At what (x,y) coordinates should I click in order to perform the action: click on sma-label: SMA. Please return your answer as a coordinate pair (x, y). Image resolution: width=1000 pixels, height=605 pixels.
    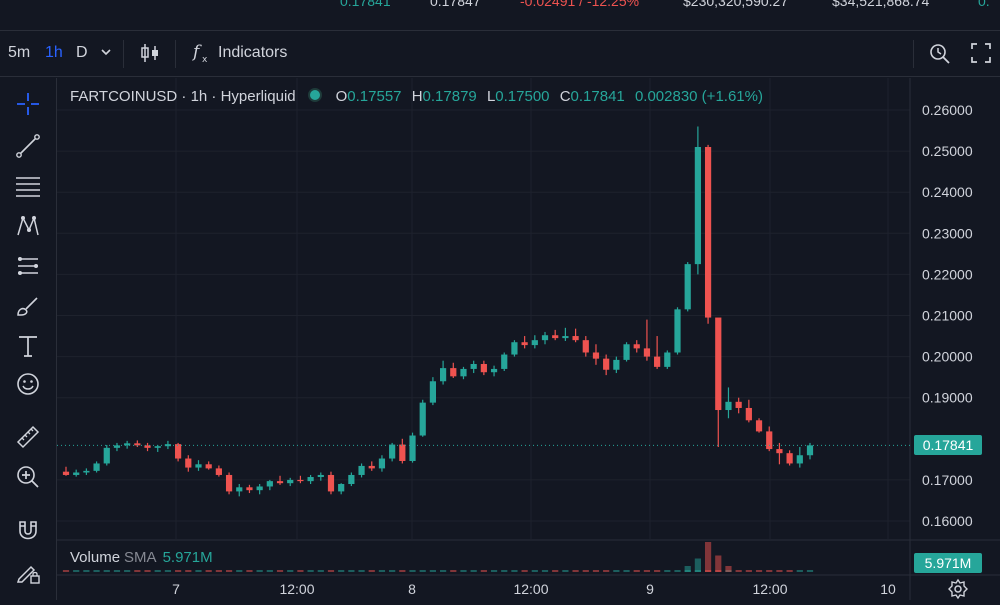
    Looking at the image, I should click on (140, 557).